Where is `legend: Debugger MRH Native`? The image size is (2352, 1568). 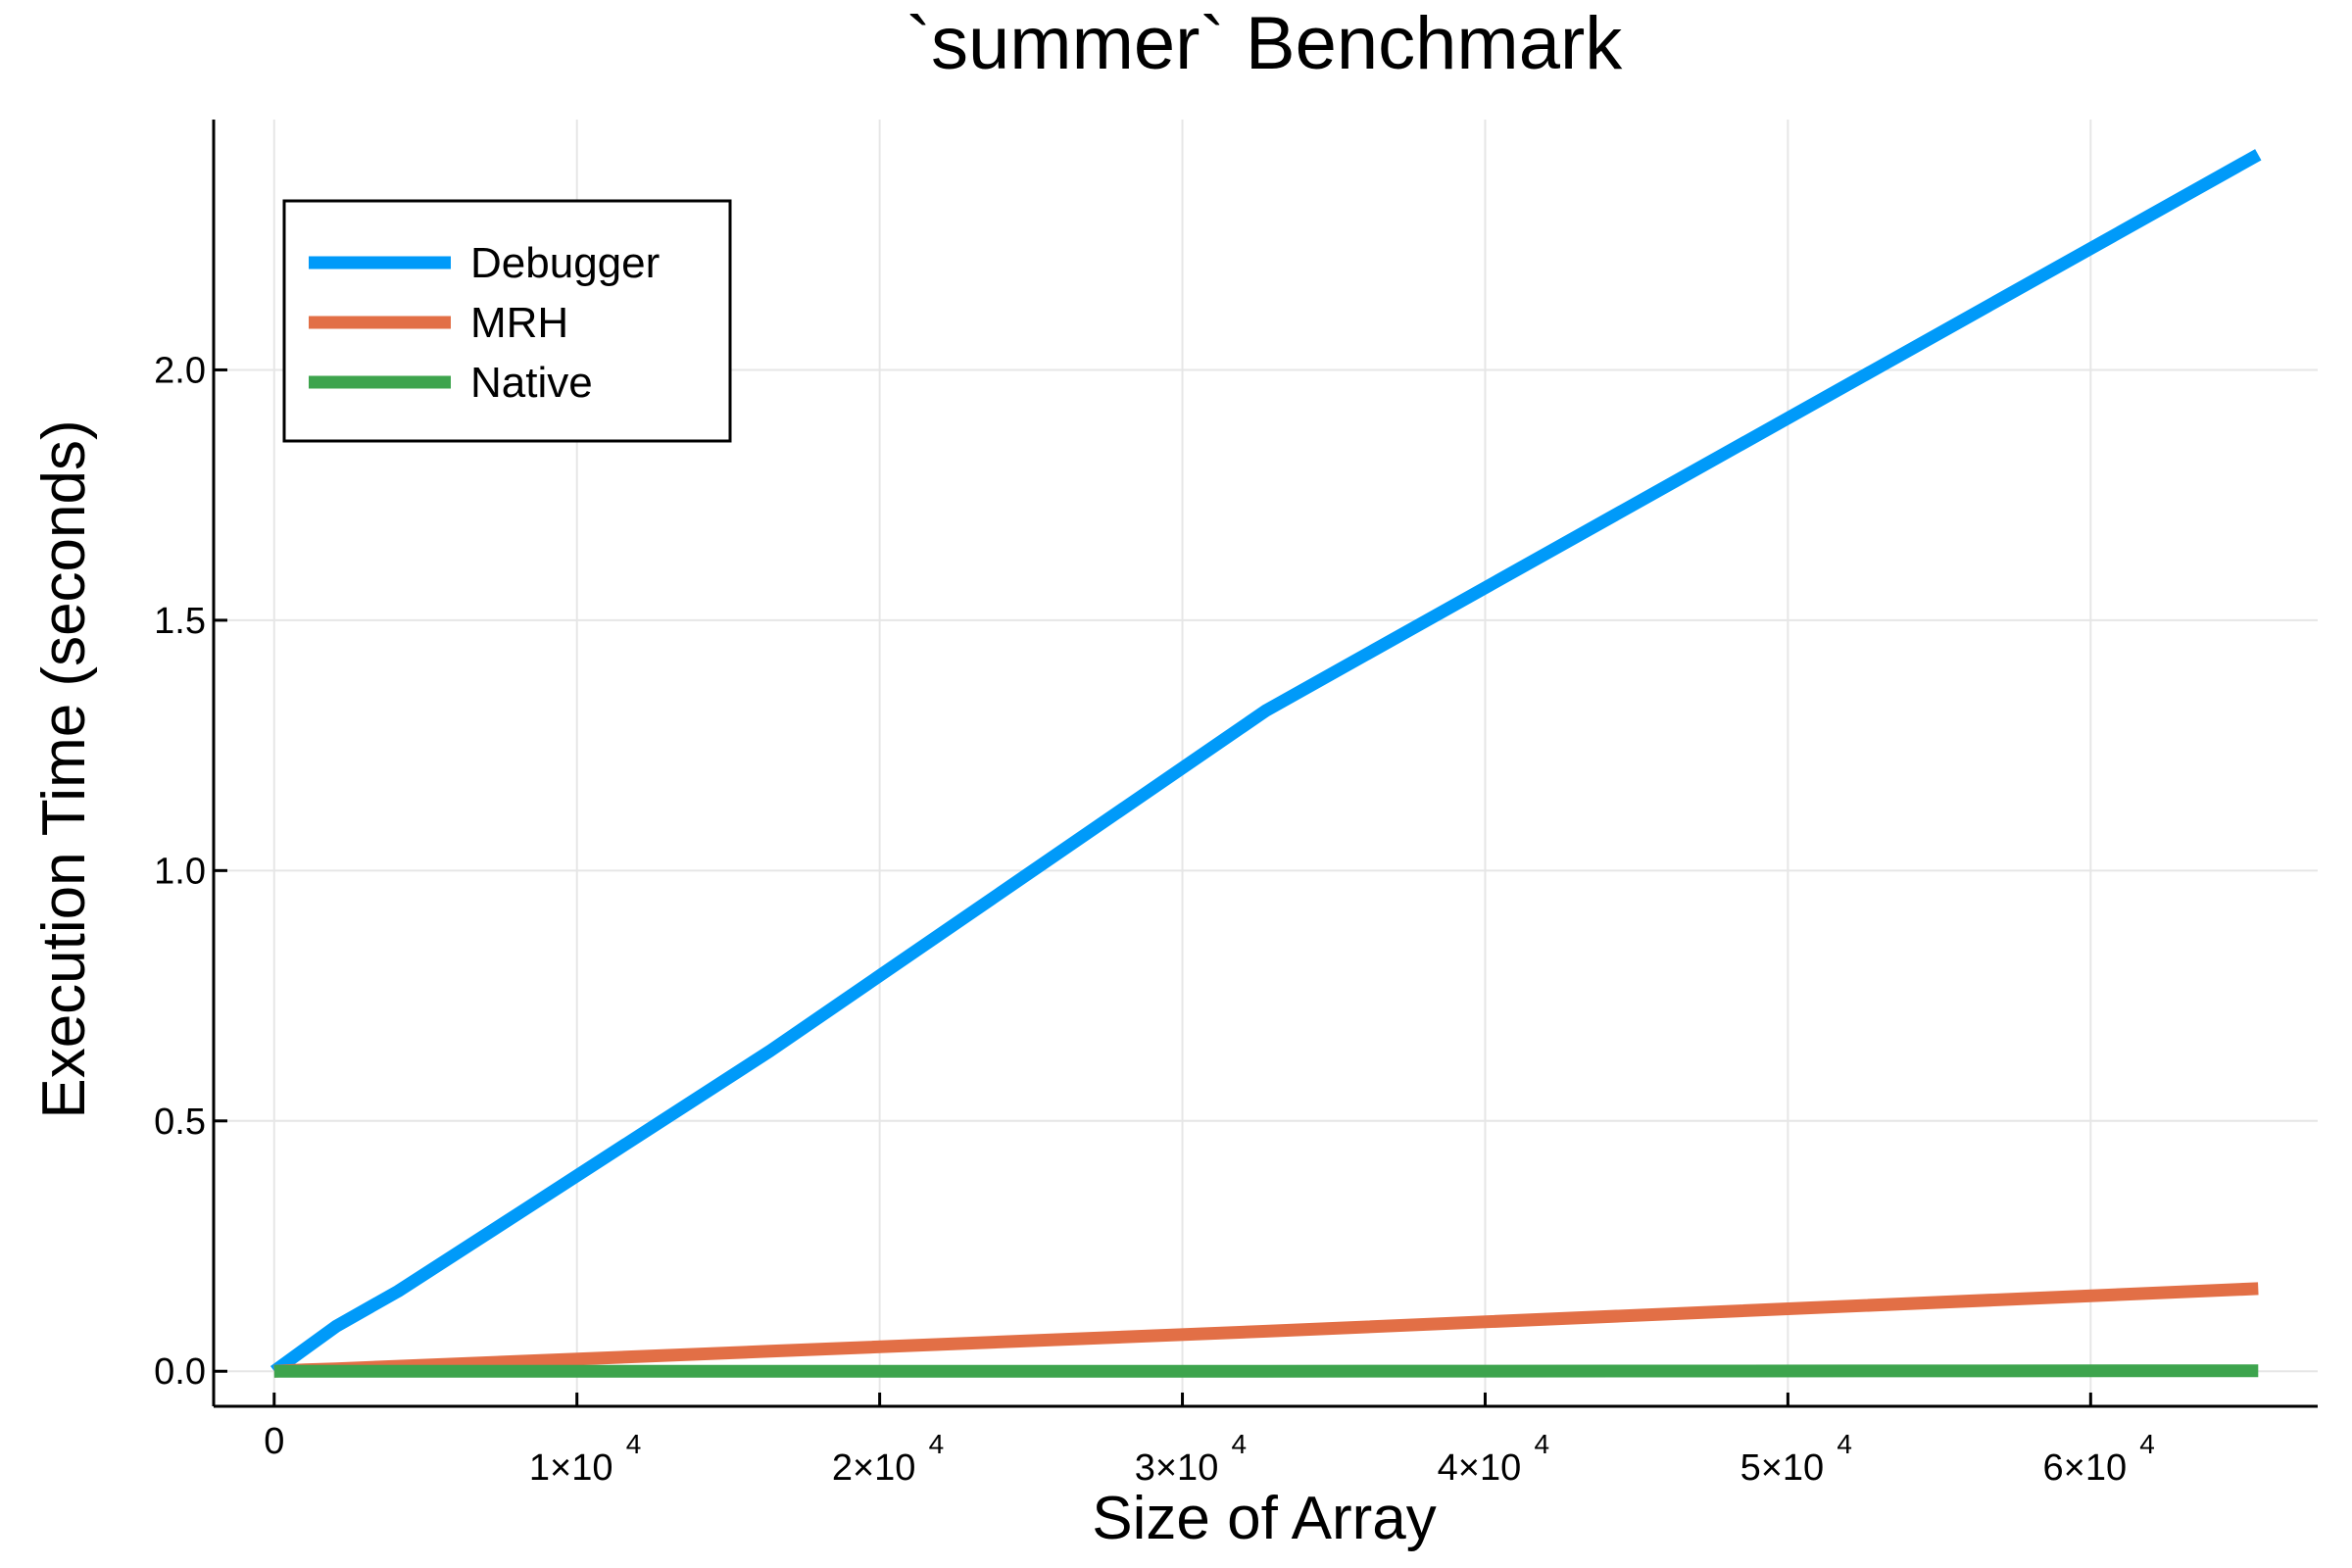 legend: Debugger MRH Native is located at coordinates (507, 321).